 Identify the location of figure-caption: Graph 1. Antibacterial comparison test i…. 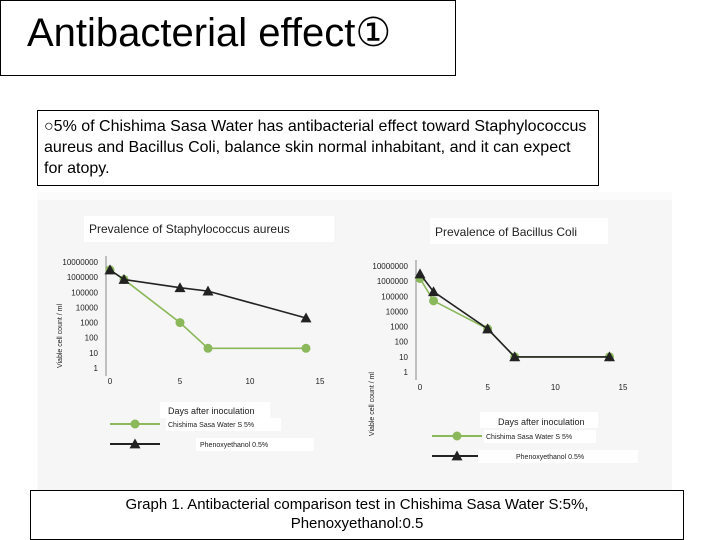
(357, 515).